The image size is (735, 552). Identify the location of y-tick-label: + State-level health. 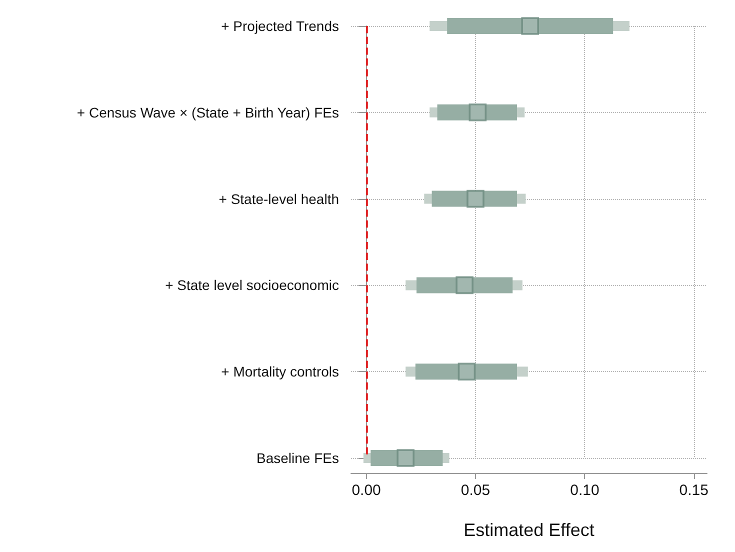
(278, 198).